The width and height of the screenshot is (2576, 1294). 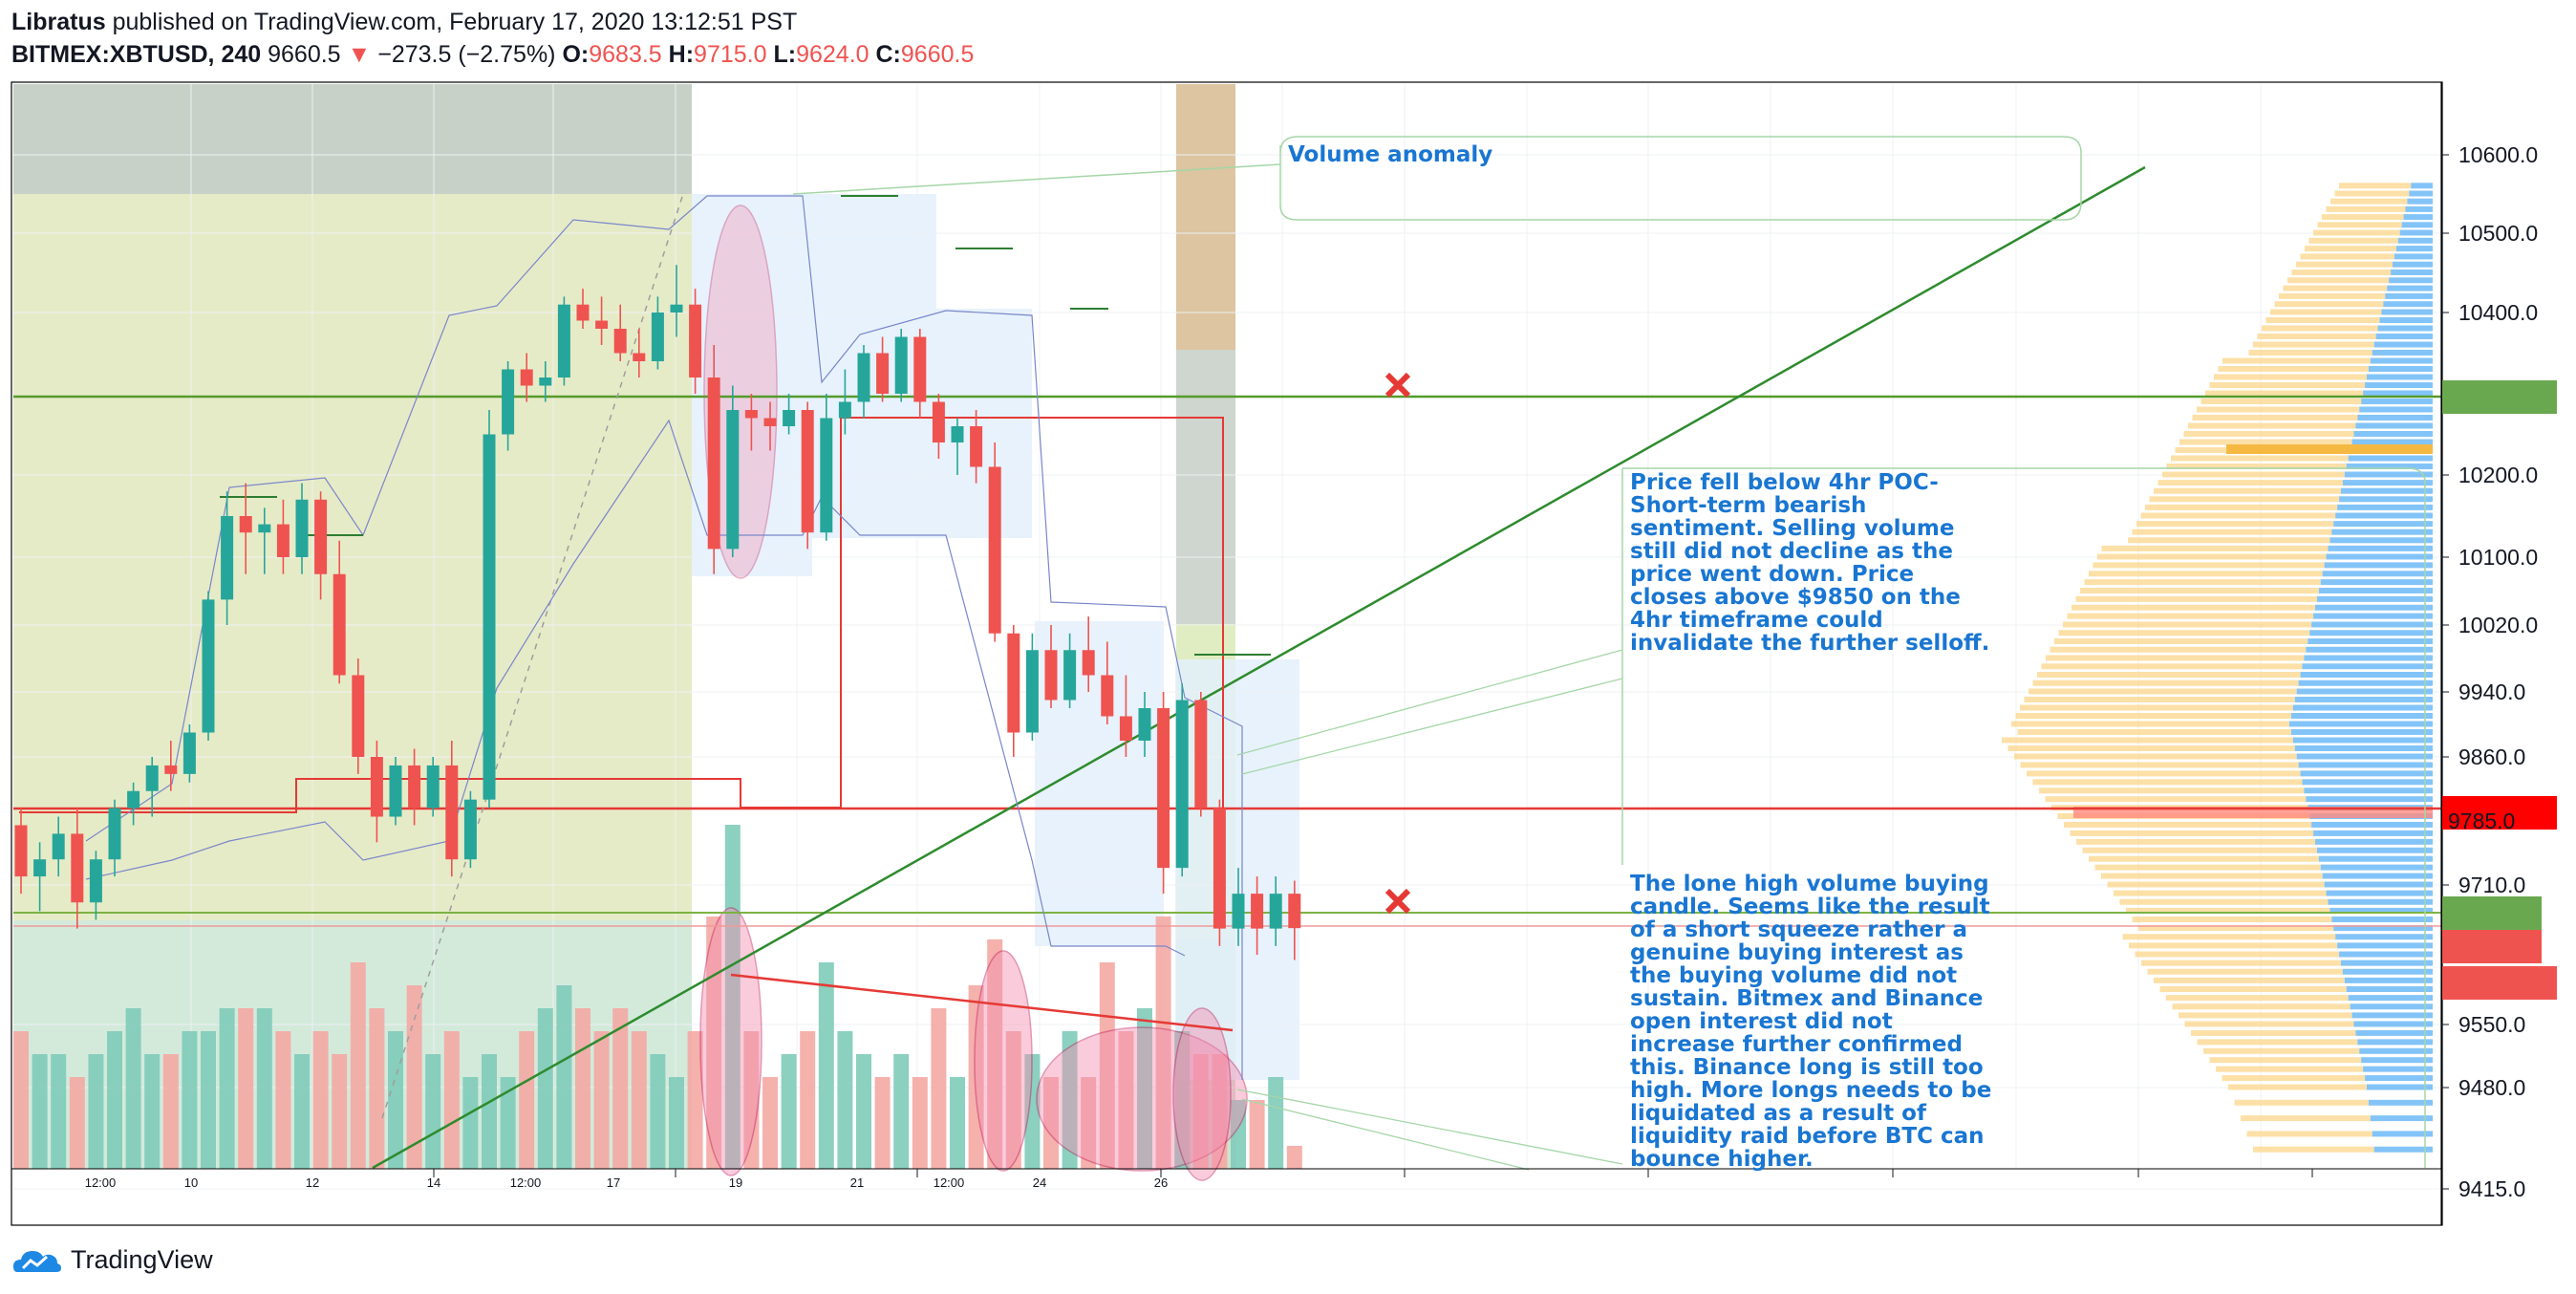 What do you see at coordinates (526, 1182) in the screenshot?
I see `x-tick-label: 12:00` at bounding box center [526, 1182].